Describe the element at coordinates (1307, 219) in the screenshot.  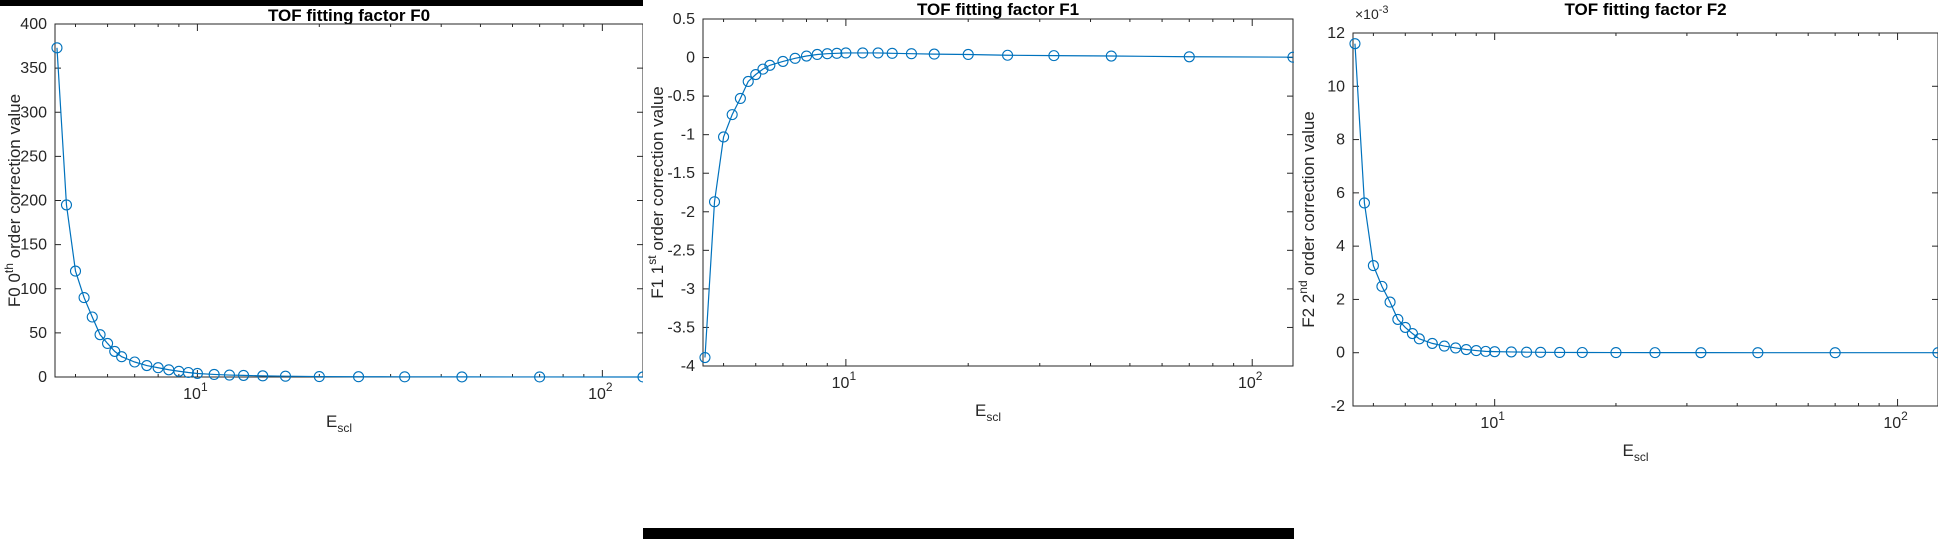
I see `y-axis-label: F2 2nd order correction value` at that location.